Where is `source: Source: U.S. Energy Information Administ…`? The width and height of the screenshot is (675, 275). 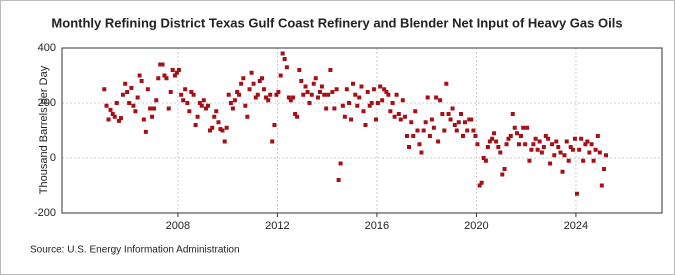 source: Source: U.S. Energy Information Administ… is located at coordinates (135, 250).